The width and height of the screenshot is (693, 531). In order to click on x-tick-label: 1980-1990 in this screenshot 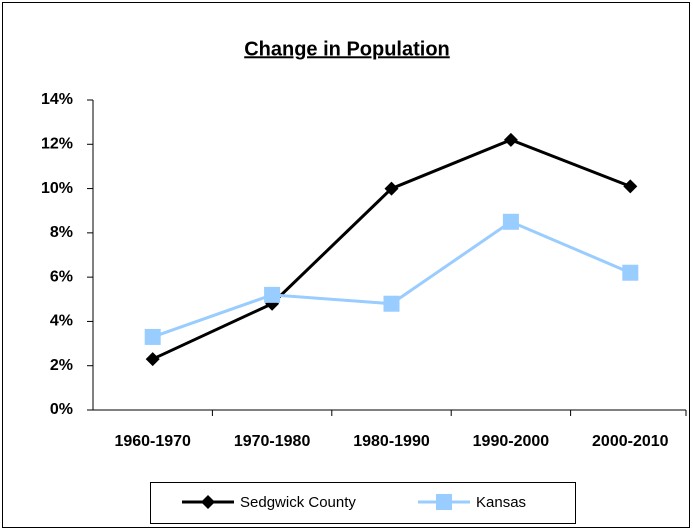, I will do `click(391, 441)`.